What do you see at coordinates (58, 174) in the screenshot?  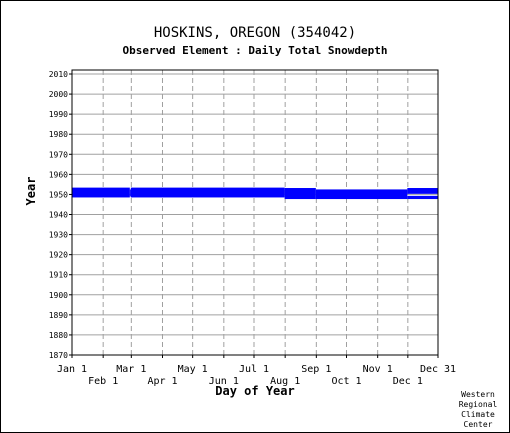 I see `y-tick-label: 1960` at bounding box center [58, 174].